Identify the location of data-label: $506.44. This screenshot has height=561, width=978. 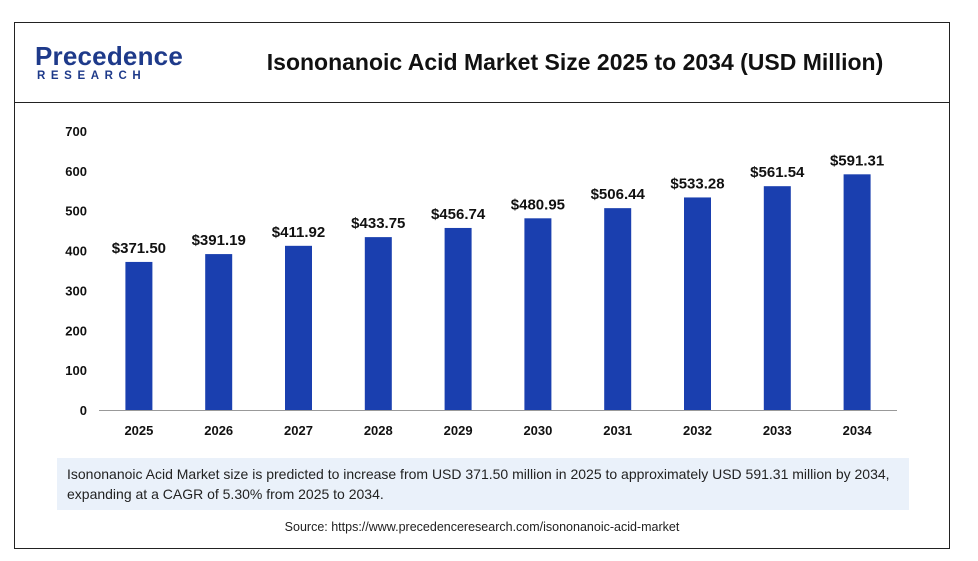
(618, 194).